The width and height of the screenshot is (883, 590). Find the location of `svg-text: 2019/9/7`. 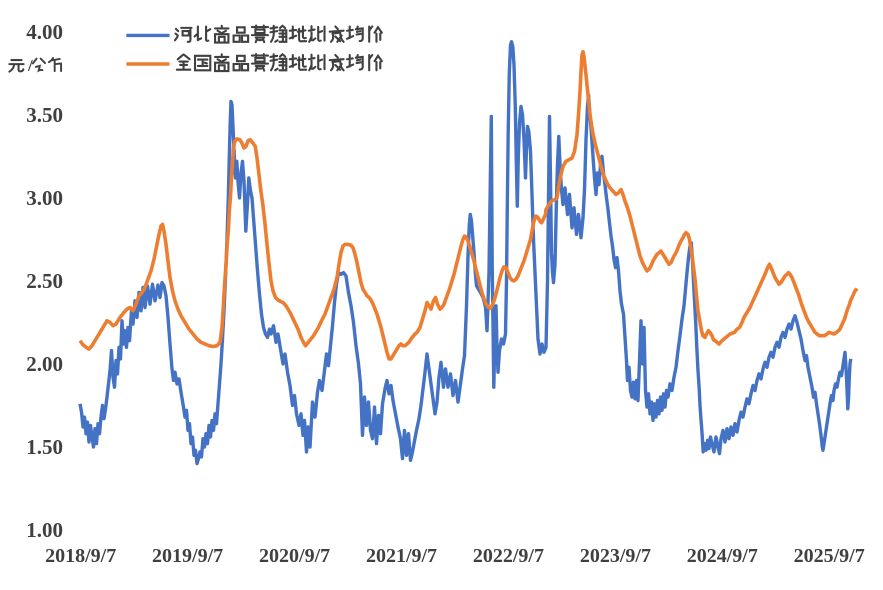

svg-text: 2019/9/7 is located at coordinates (187, 556).